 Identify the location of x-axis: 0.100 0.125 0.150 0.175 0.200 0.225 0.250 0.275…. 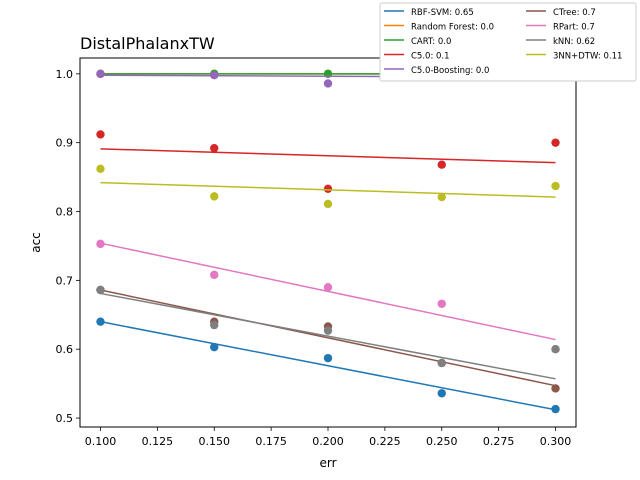
(328, 437).